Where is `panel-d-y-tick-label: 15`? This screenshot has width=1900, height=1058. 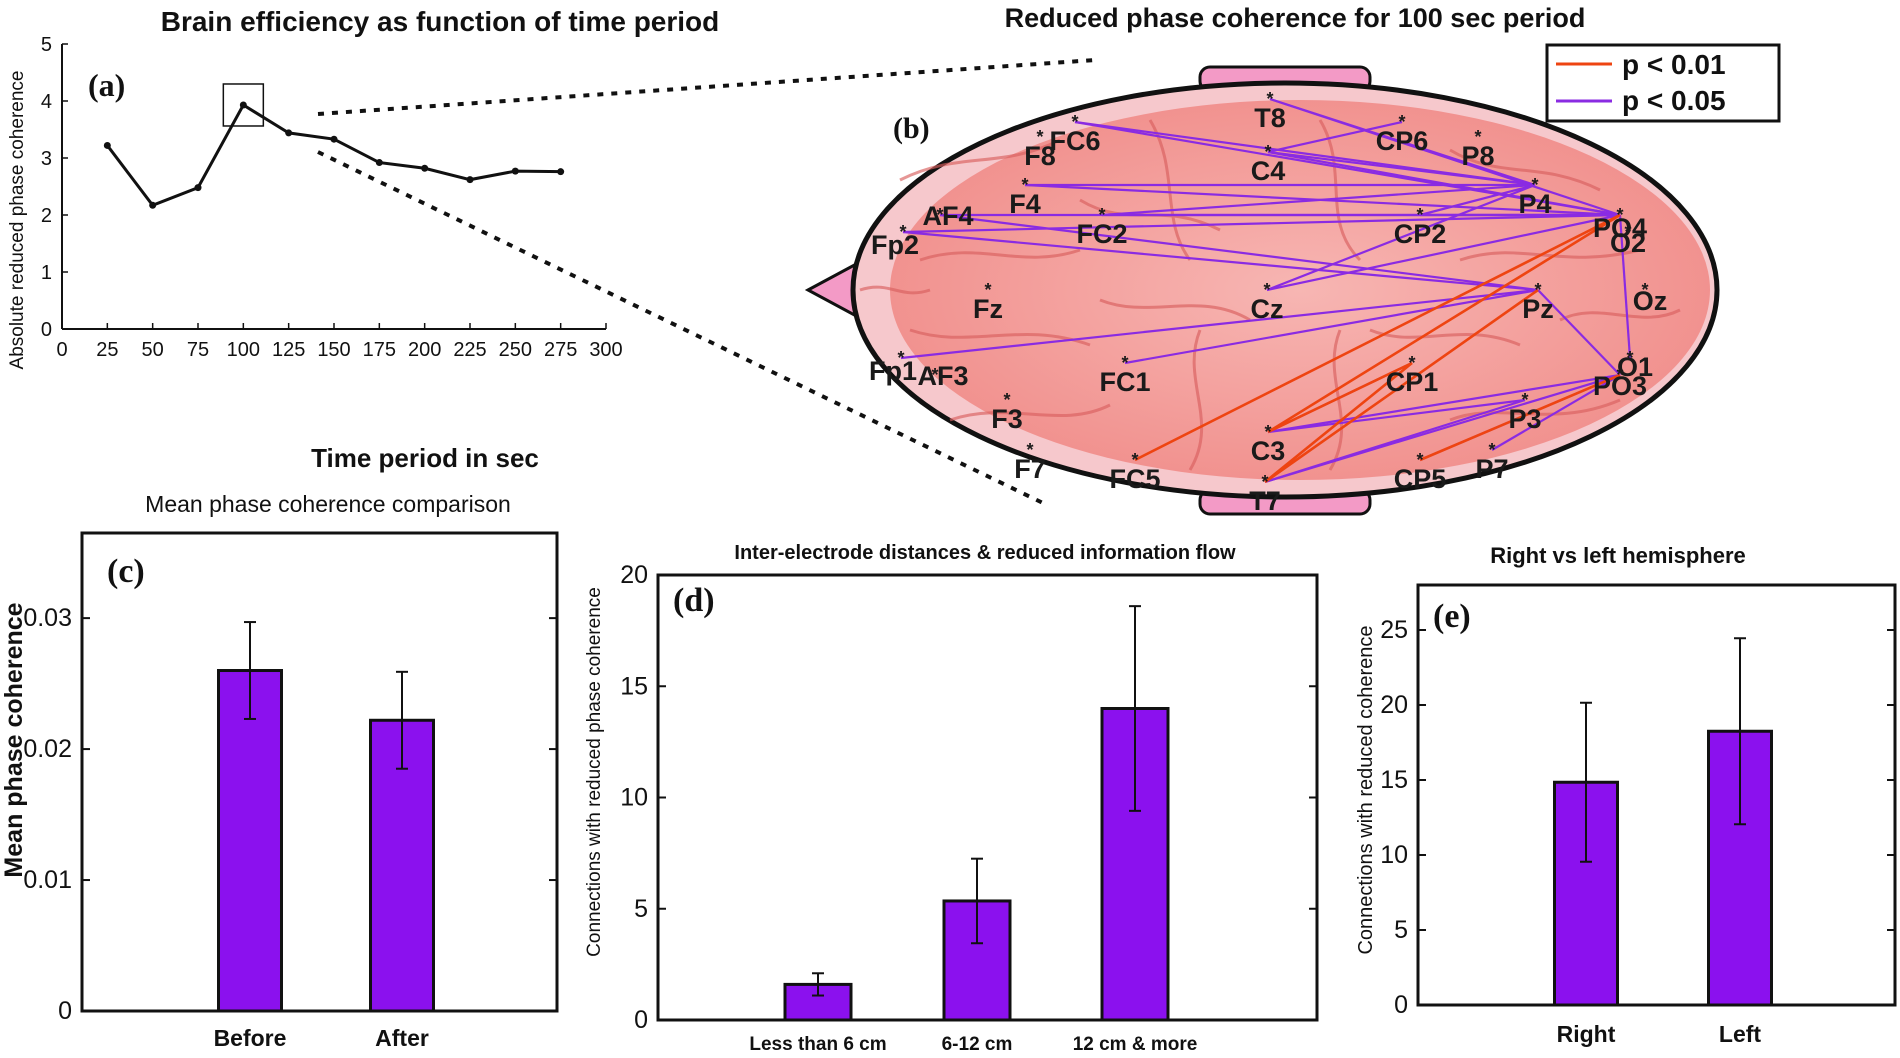 panel-d-y-tick-label: 15 is located at coordinates (634, 686).